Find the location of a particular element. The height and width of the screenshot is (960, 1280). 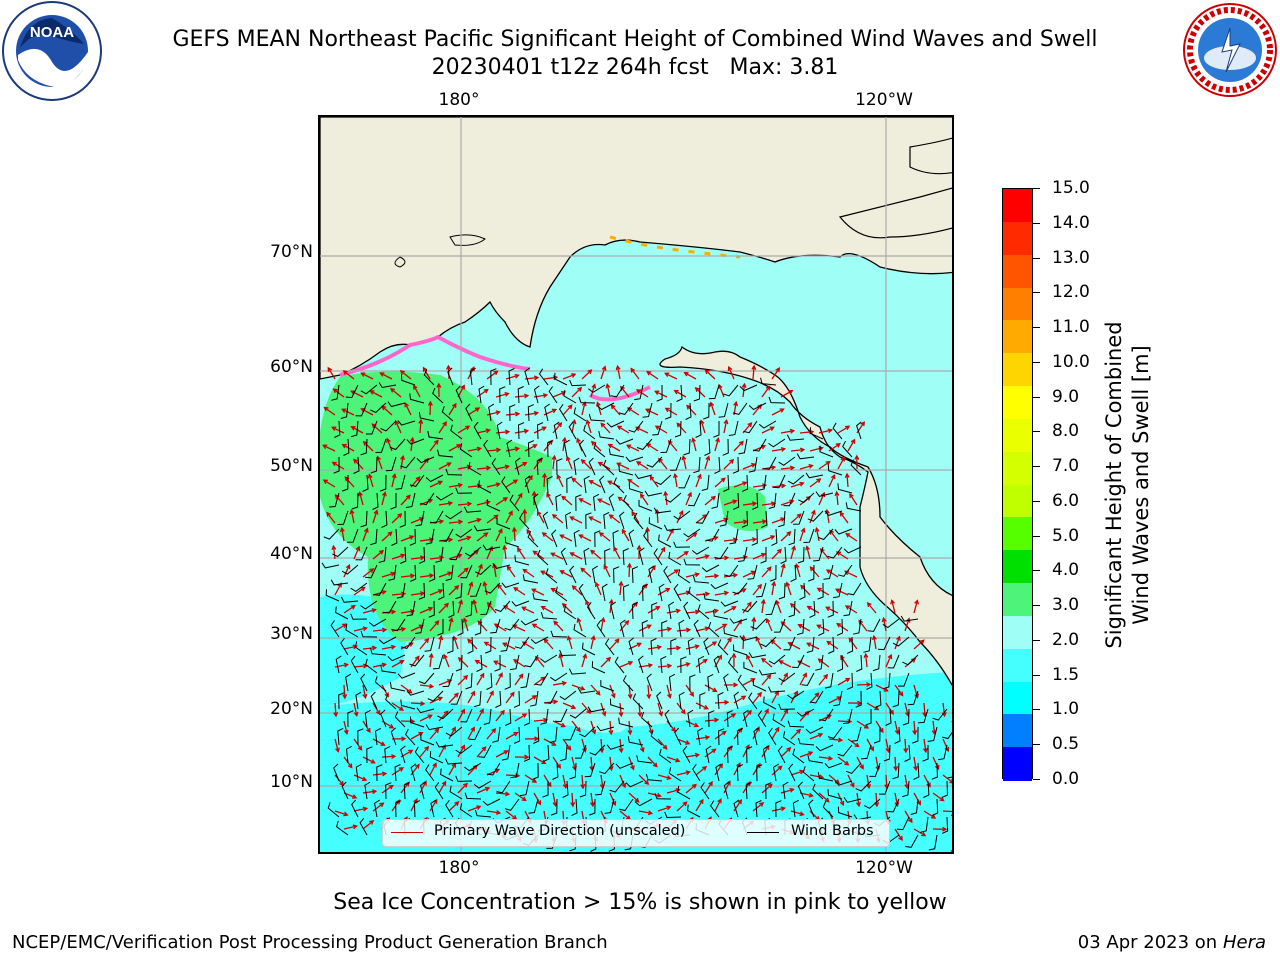

legend-wave-label: Primary Wave Direction (unscaled) is located at coordinates (560, 831).